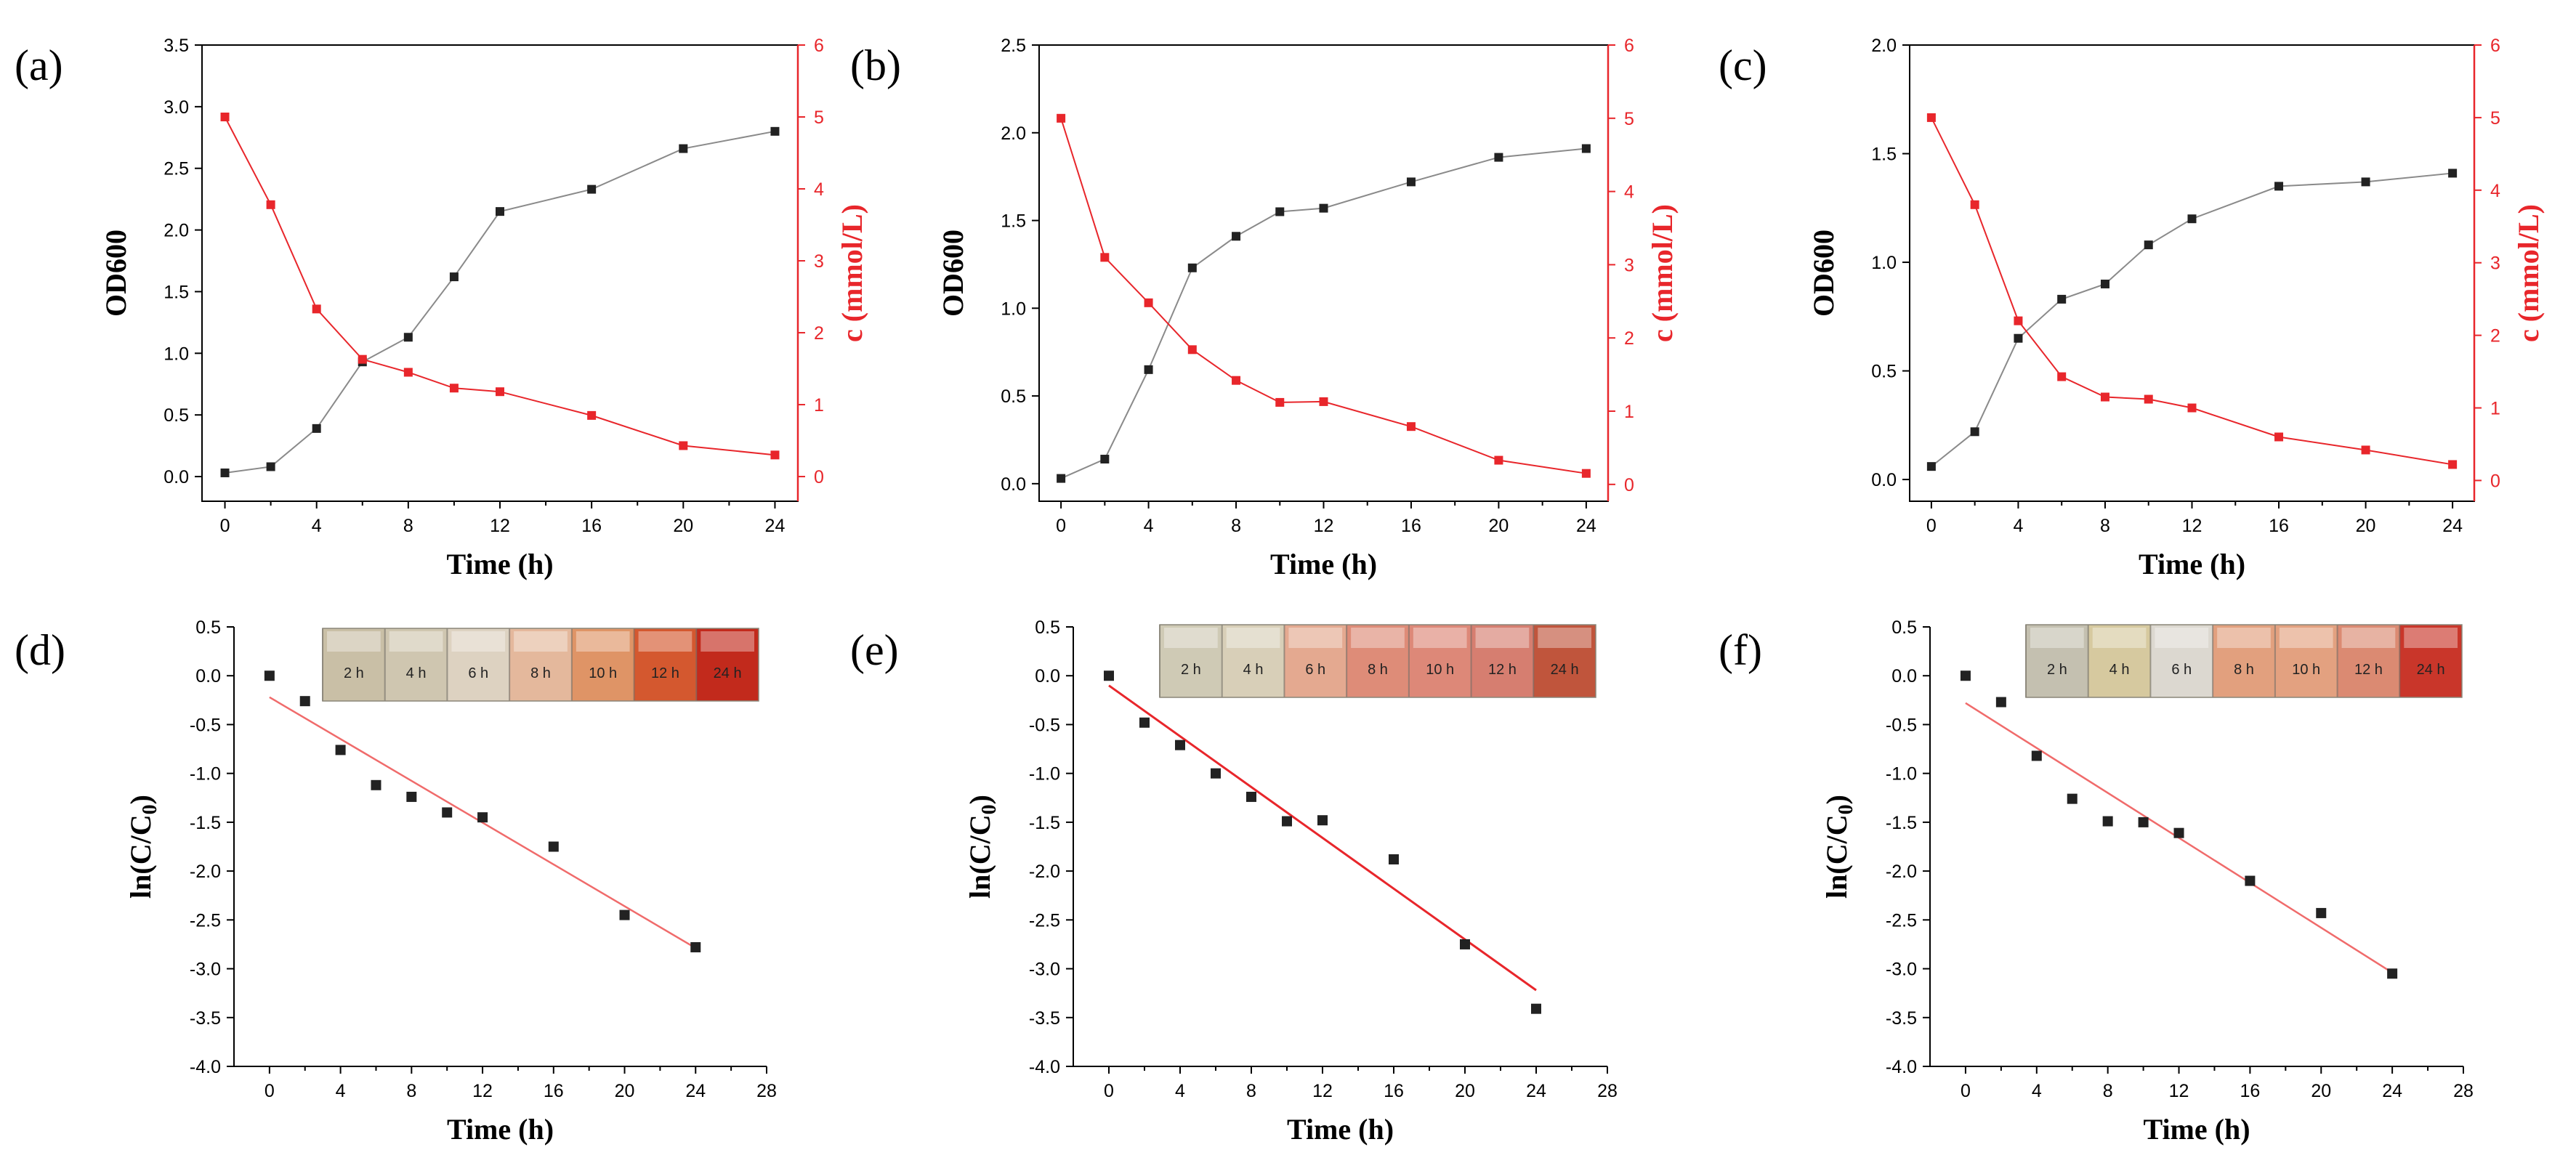 The width and height of the screenshot is (2576, 1171). I want to click on series-line-conc, so click(2192, 291).